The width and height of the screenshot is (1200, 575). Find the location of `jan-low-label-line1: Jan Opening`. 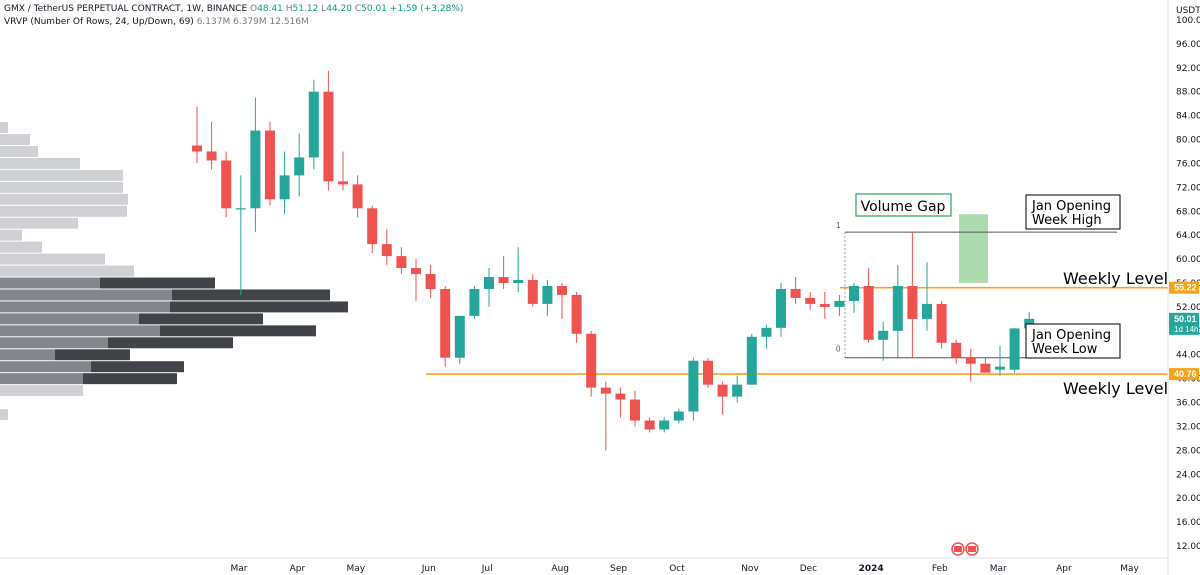

jan-low-label-line1: Jan Opening is located at coordinates (1071, 335).